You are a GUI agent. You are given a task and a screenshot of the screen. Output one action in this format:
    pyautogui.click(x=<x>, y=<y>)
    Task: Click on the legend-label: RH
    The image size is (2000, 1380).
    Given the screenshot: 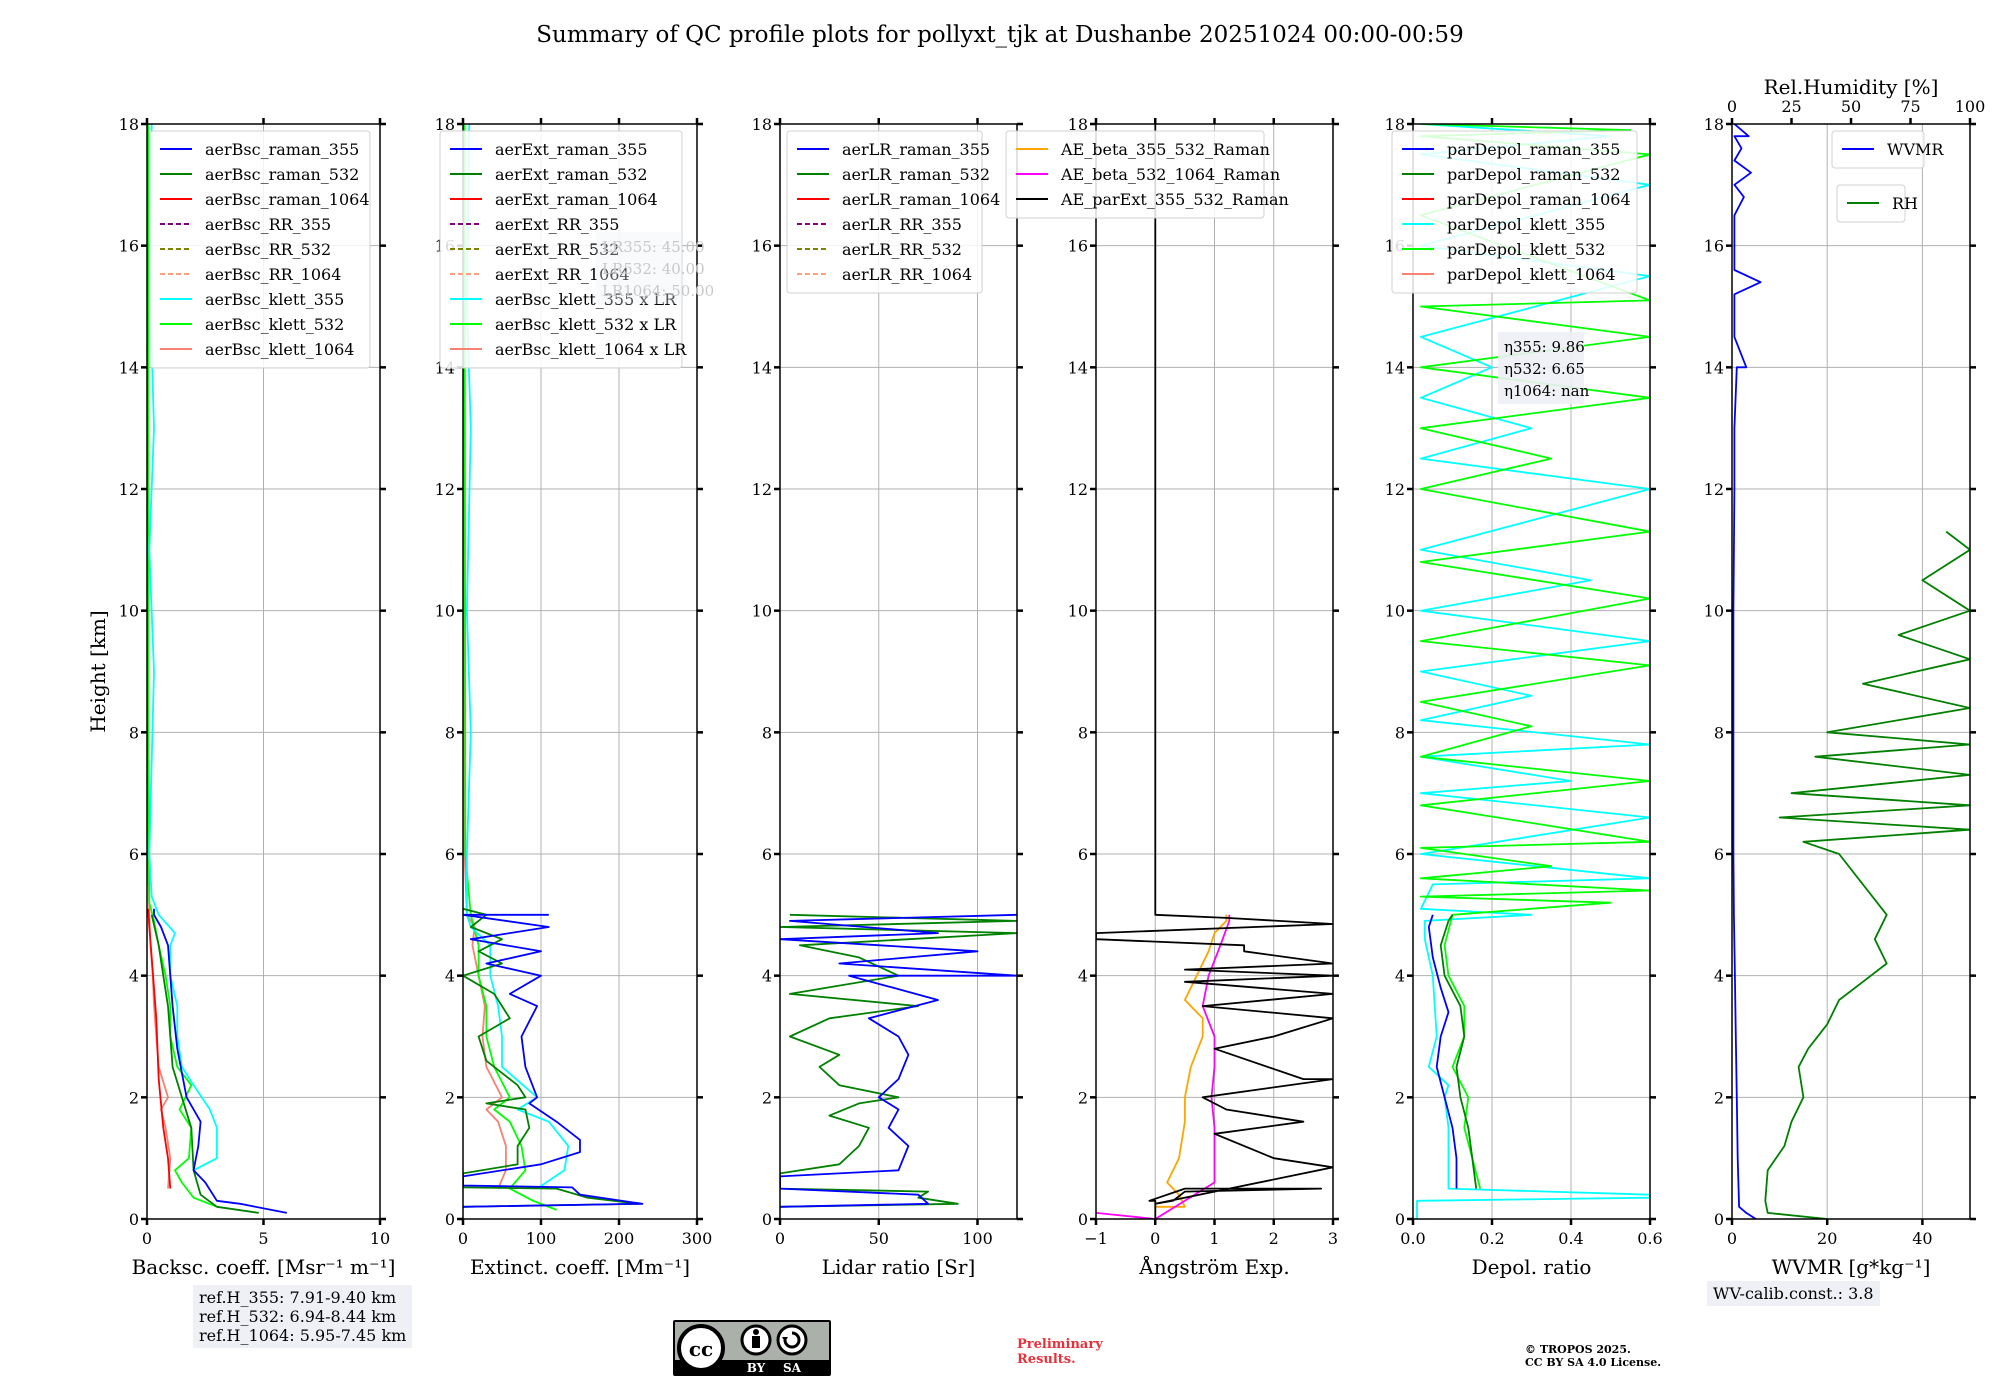 What is the action you would take?
    pyautogui.click(x=1905, y=203)
    